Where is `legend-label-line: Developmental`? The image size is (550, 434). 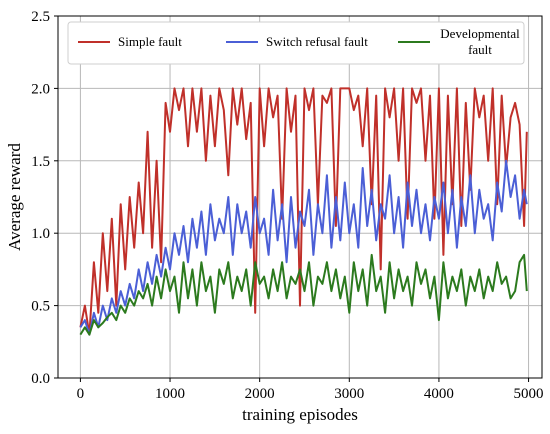
legend-label-line: Developmental is located at coordinates (480, 33).